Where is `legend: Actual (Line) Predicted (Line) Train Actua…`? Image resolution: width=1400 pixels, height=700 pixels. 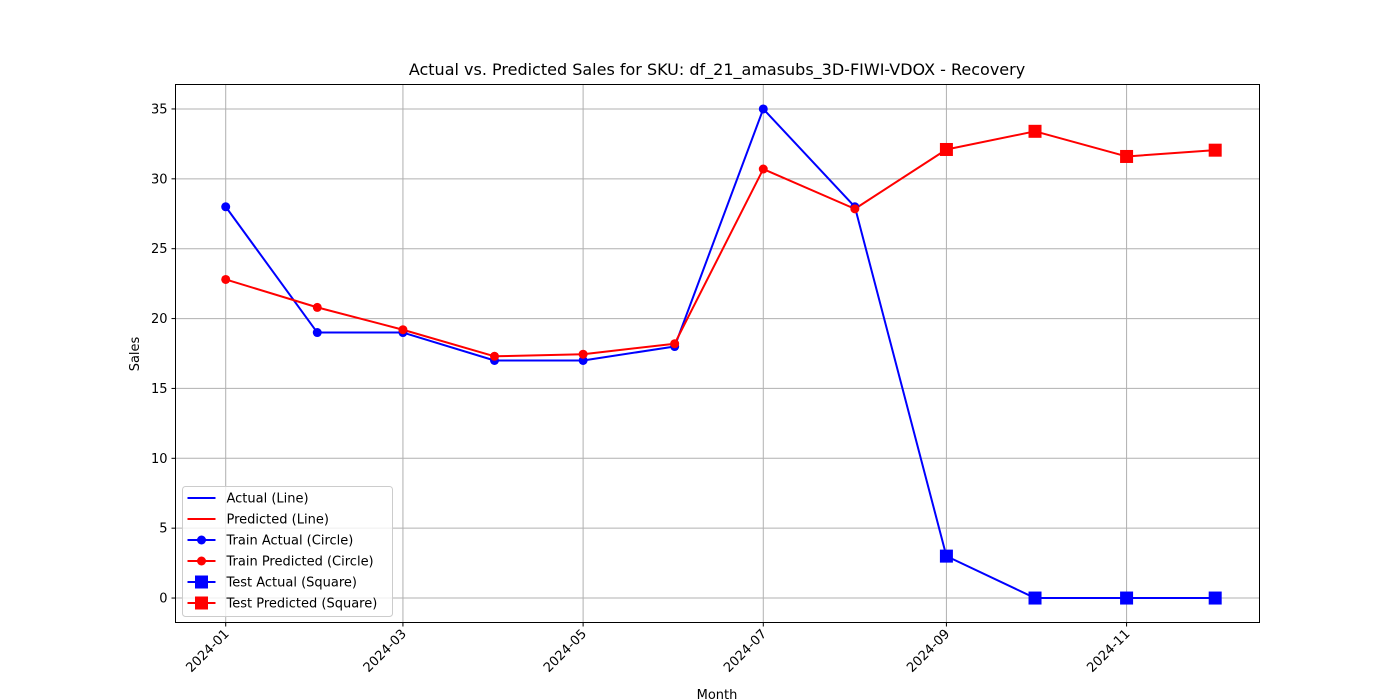 legend: Actual (Line) Predicted (Line) Train Actua… is located at coordinates (287, 551).